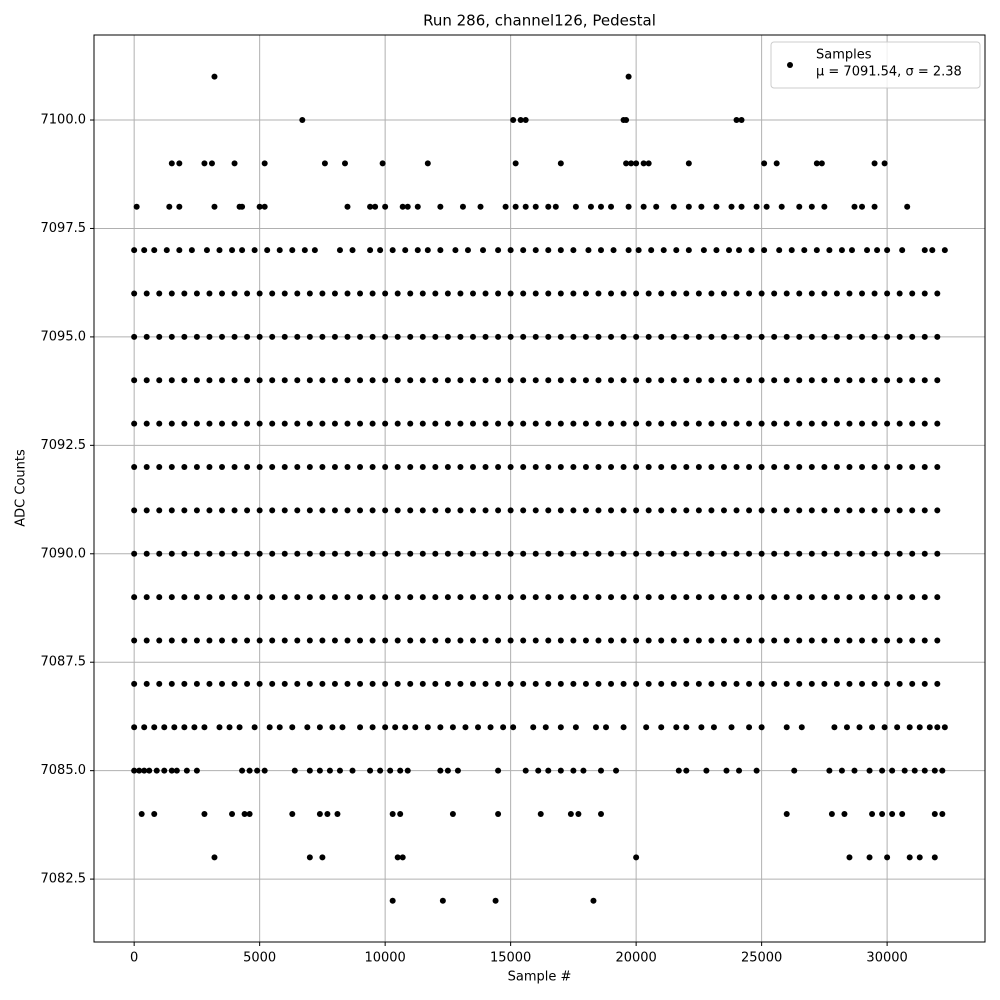  Describe the element at coordinates (384, 958) in the screenshot. I see `x-tick-label: 10000` at that location.